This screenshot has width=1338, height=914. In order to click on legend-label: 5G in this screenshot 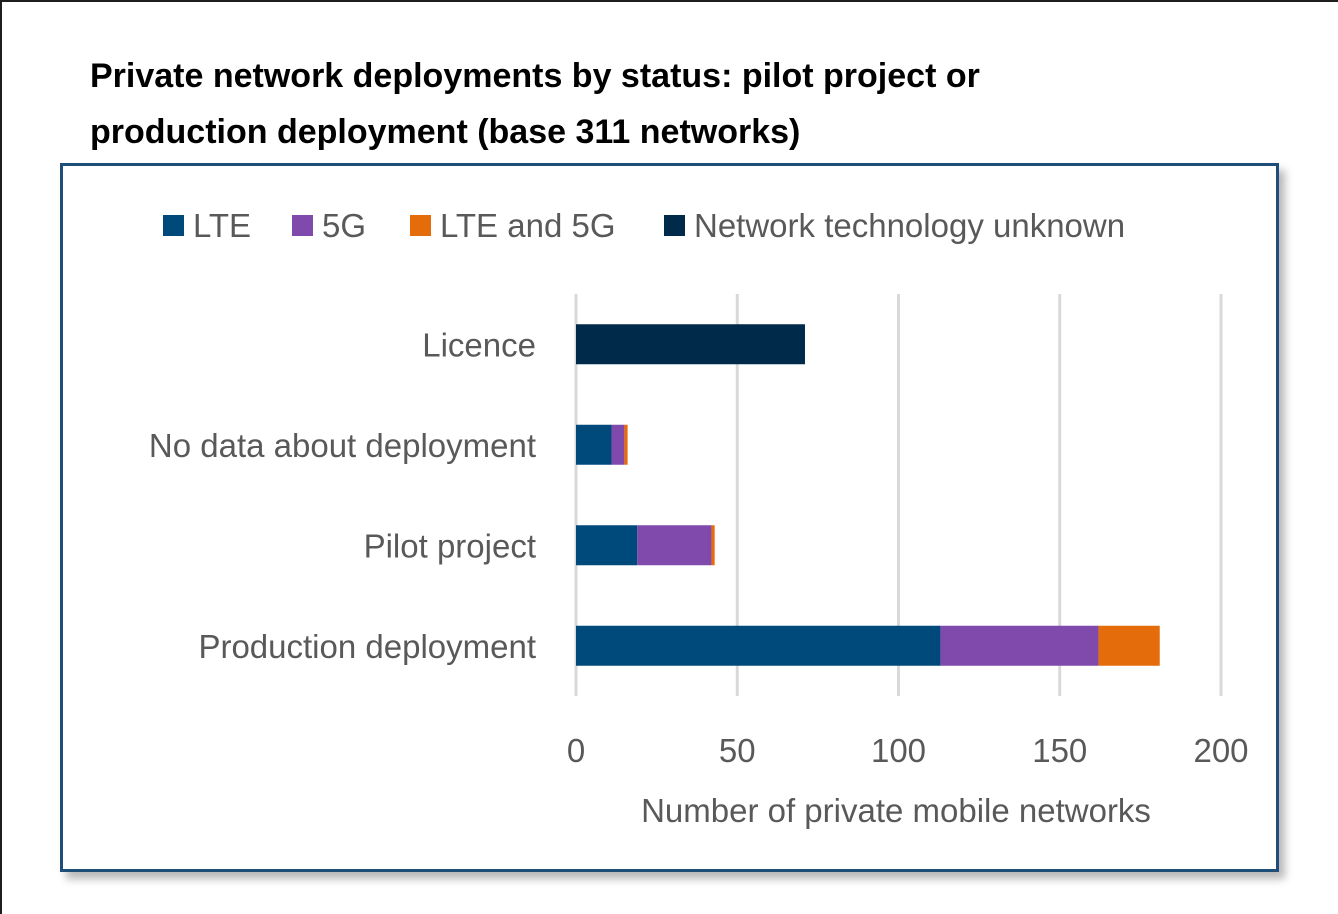, I will do `click(344, 225)`.